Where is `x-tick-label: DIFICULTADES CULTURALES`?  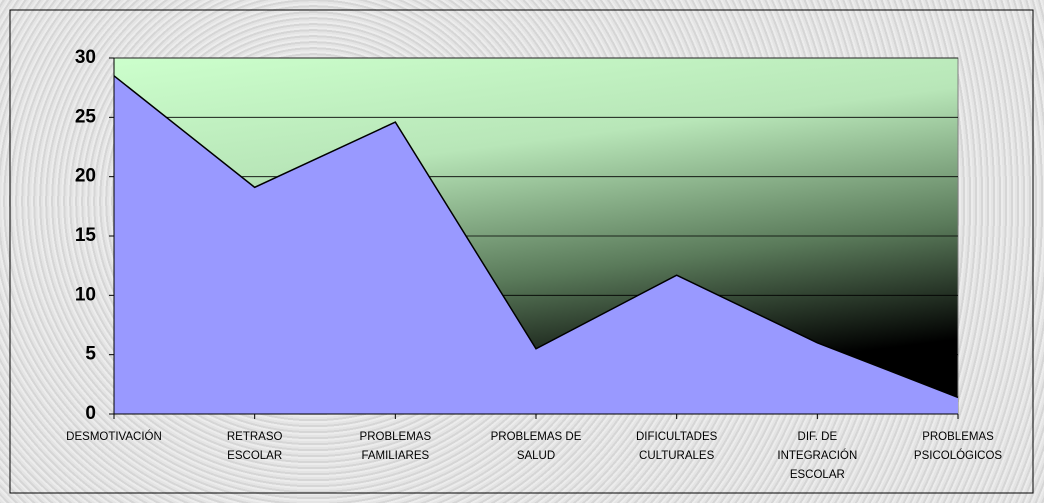
x-tick-label: DIFICULTADES CULTURALES is located at coordinates (676, 446).